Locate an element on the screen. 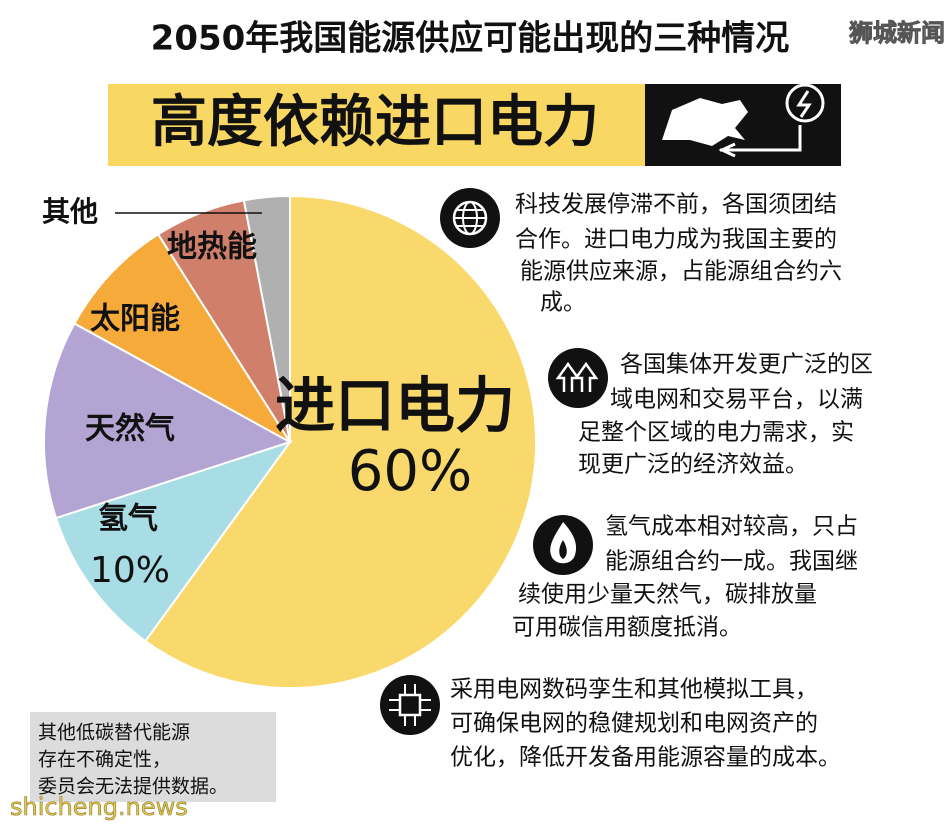 This screenshot has width=951, height=827. note-text: 现更广泛的经济效益。 is located at coordinates (693, 465).